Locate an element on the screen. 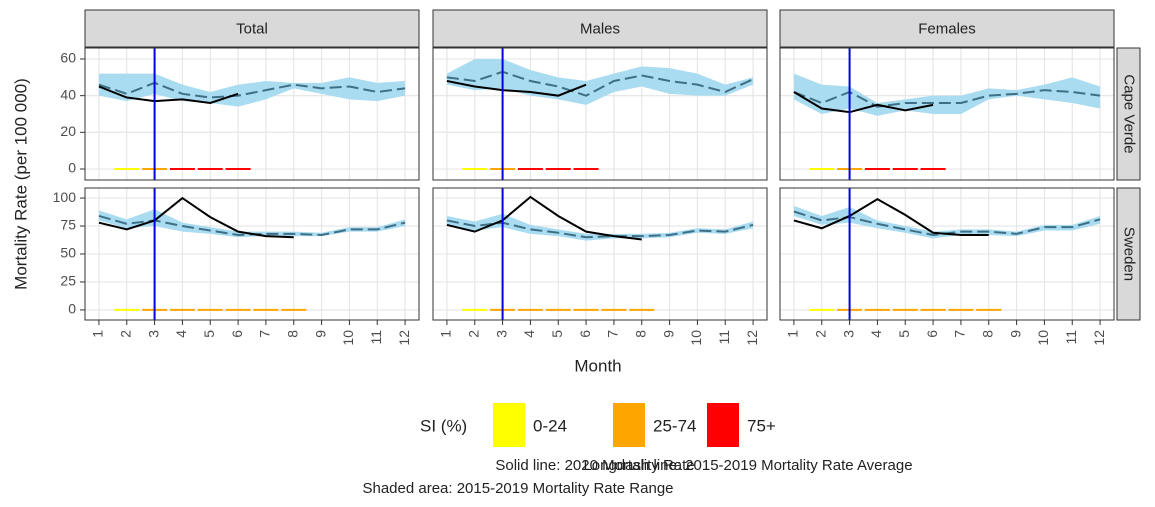 This screenshot has width=1155, height=507. note: Solid line: 2020 Mortality Rate is located at coordinates (594, 465).